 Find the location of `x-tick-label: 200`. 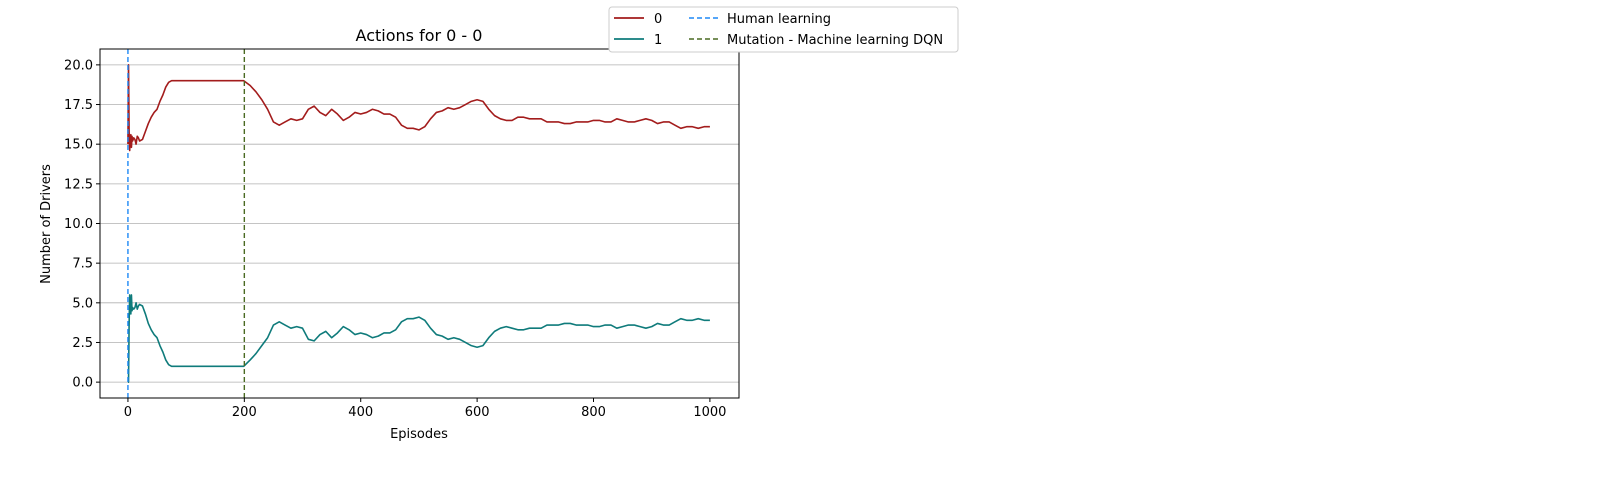

x-tick-label: 200 is located at coordinates (244, 412).